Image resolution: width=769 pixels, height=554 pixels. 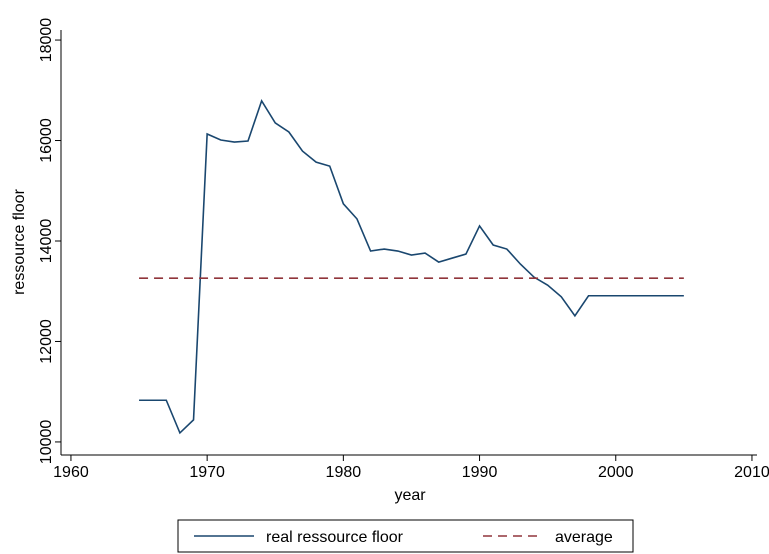 What do you see at coordinates (46, 40) in the screenshot?
I see `y-tick-label: 18000` at bounding box center [46, 40].